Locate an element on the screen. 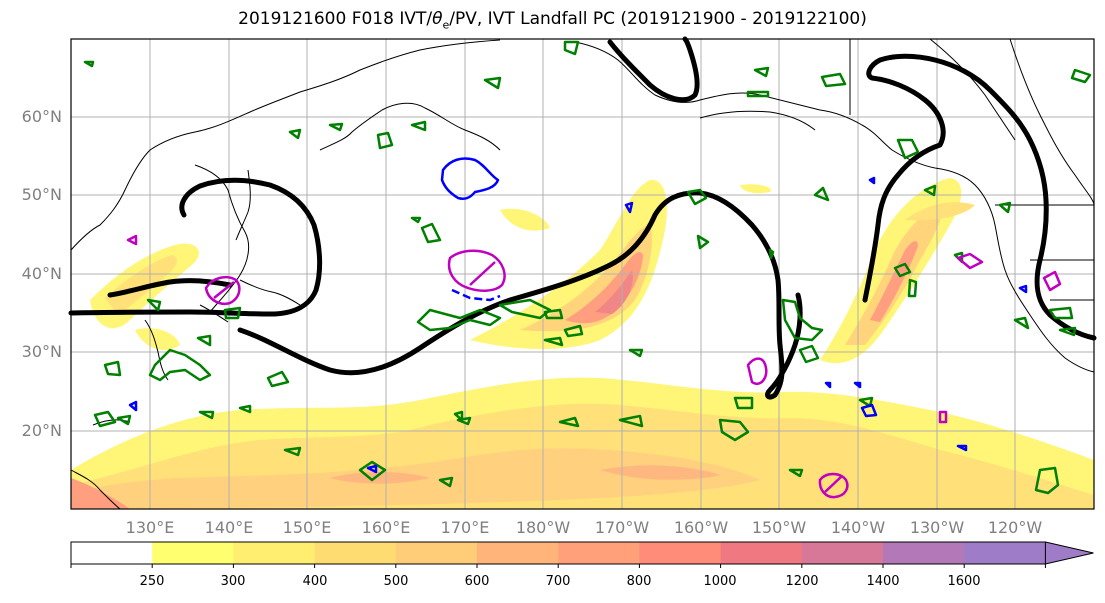 The width and height of the screenshot is (1105, 603). colorbar-tick-label: 500 is located at coordinates (396, 581).